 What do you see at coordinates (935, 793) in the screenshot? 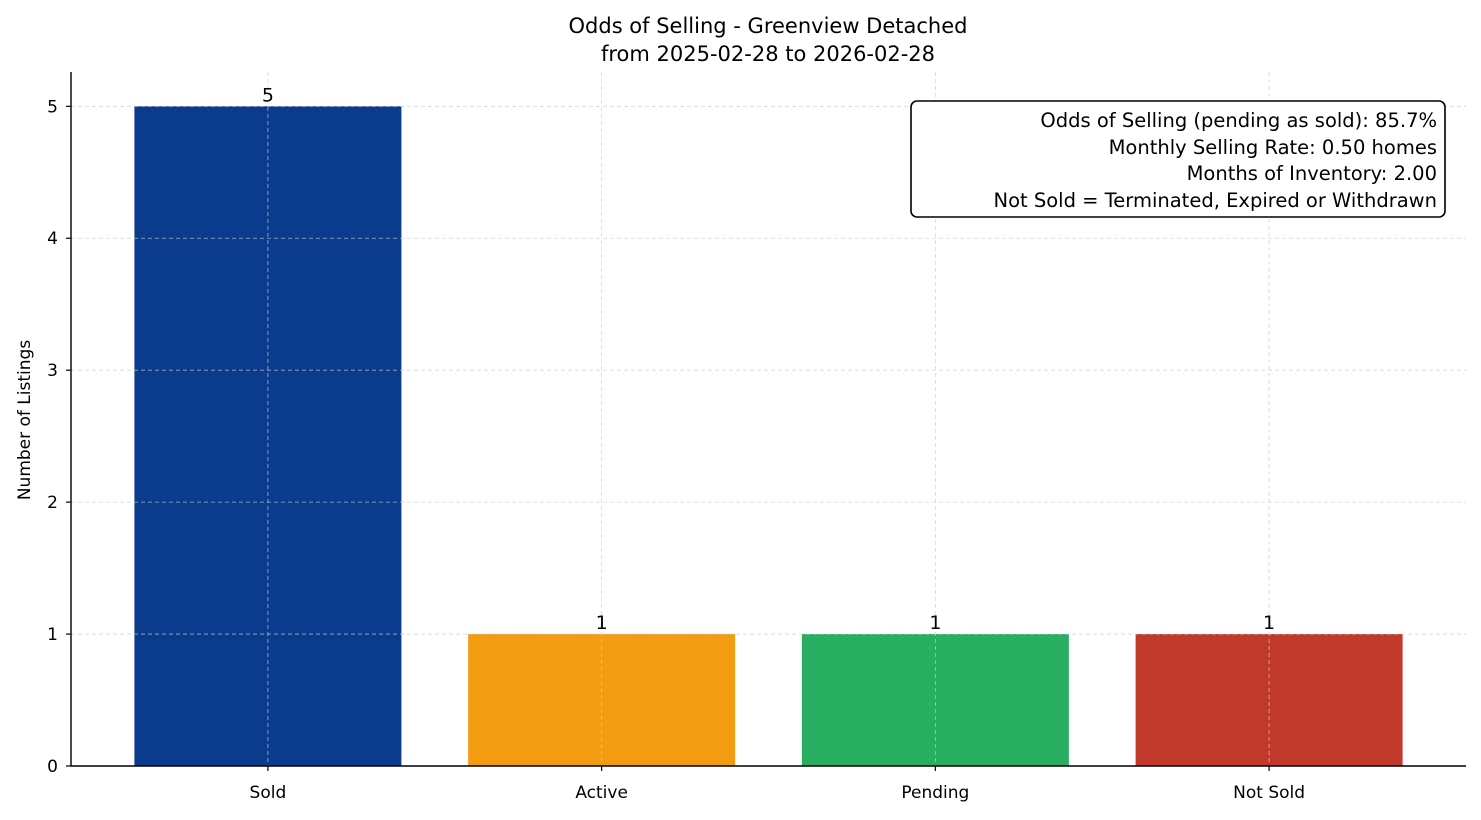
I see `x-tick-label: Pending` at bounding box center [935, 793].